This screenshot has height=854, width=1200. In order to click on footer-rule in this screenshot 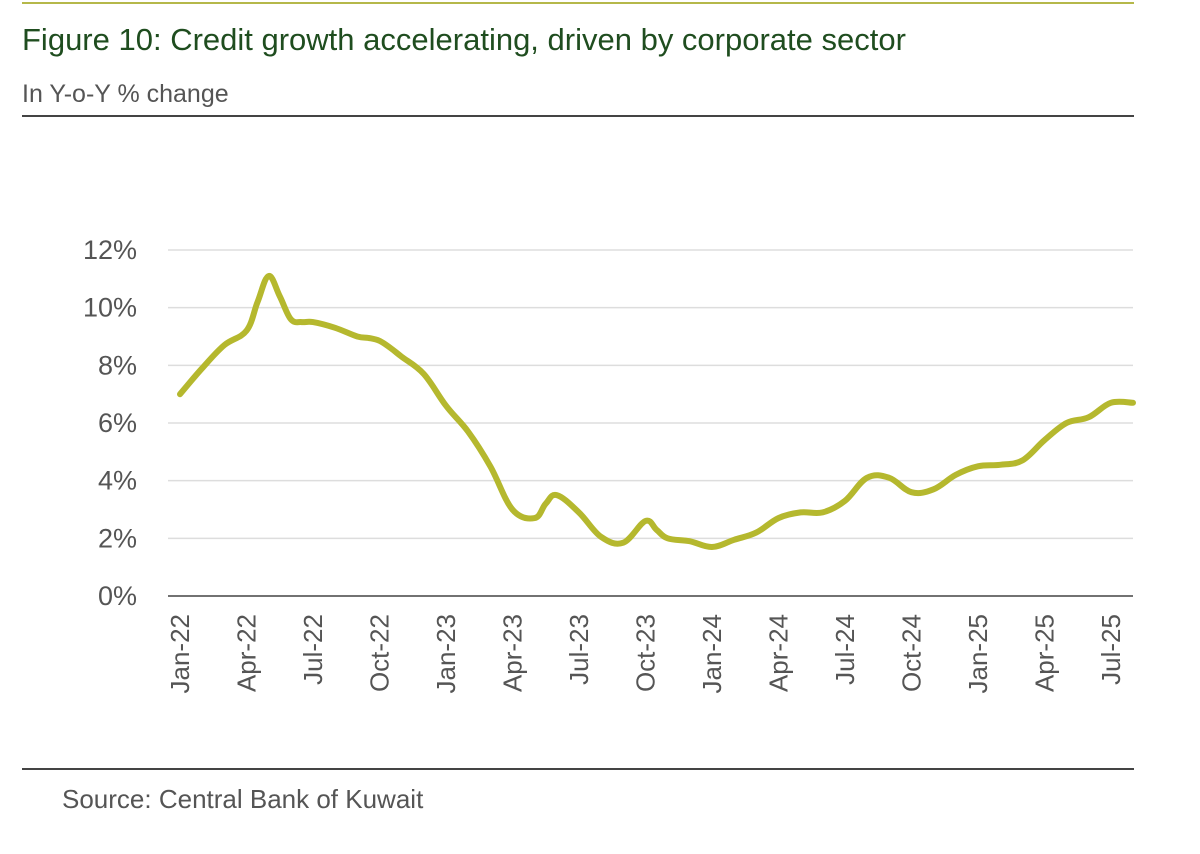, I will do `click(578, 769)`.